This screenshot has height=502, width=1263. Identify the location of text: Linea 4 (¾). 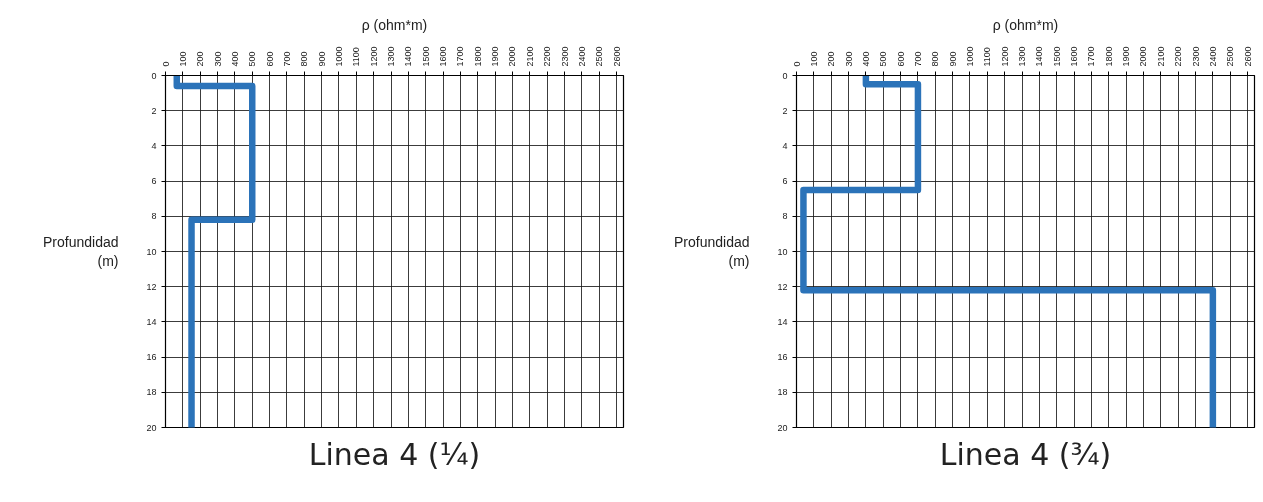
(1025, 454).